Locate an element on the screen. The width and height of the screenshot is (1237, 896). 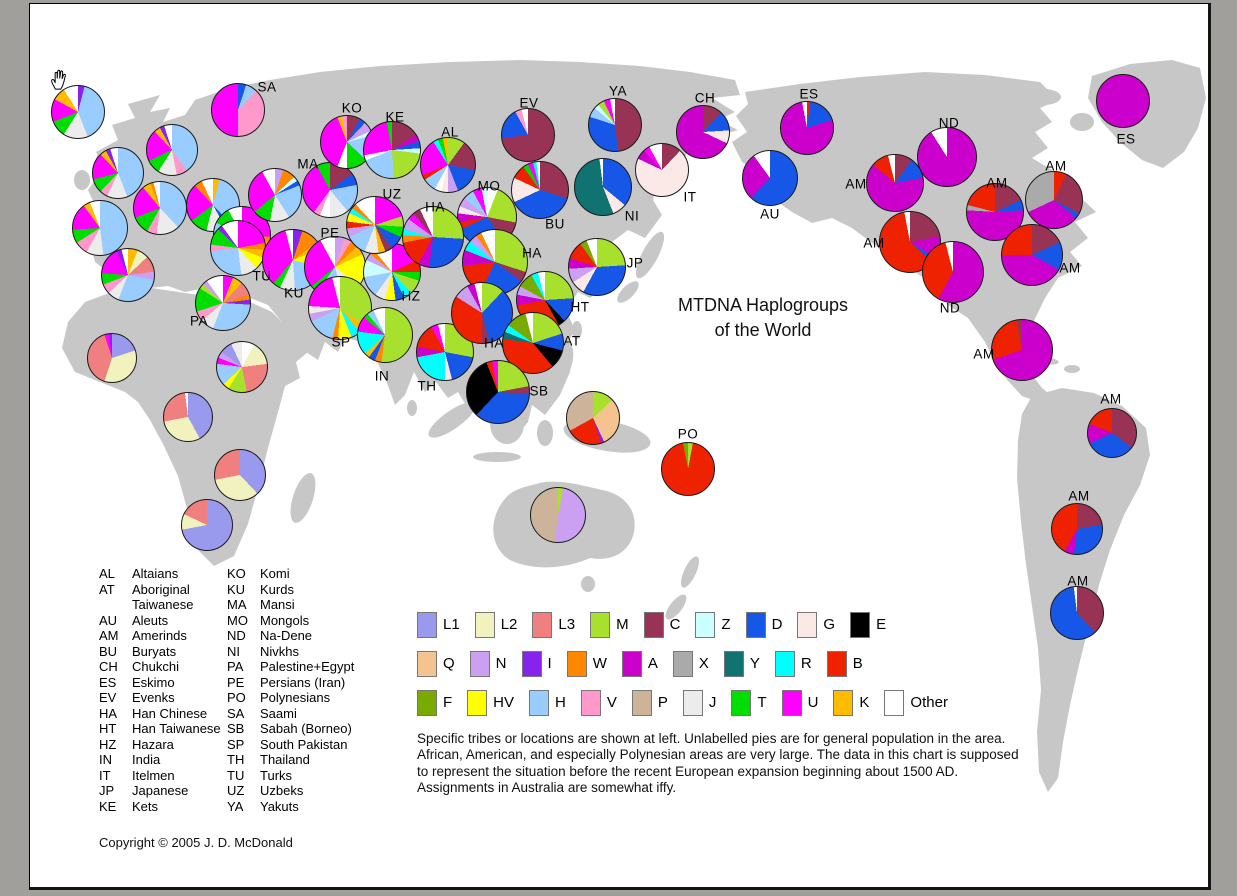
abbrev-name: Han Chinese is located at coordinates (170, 713).